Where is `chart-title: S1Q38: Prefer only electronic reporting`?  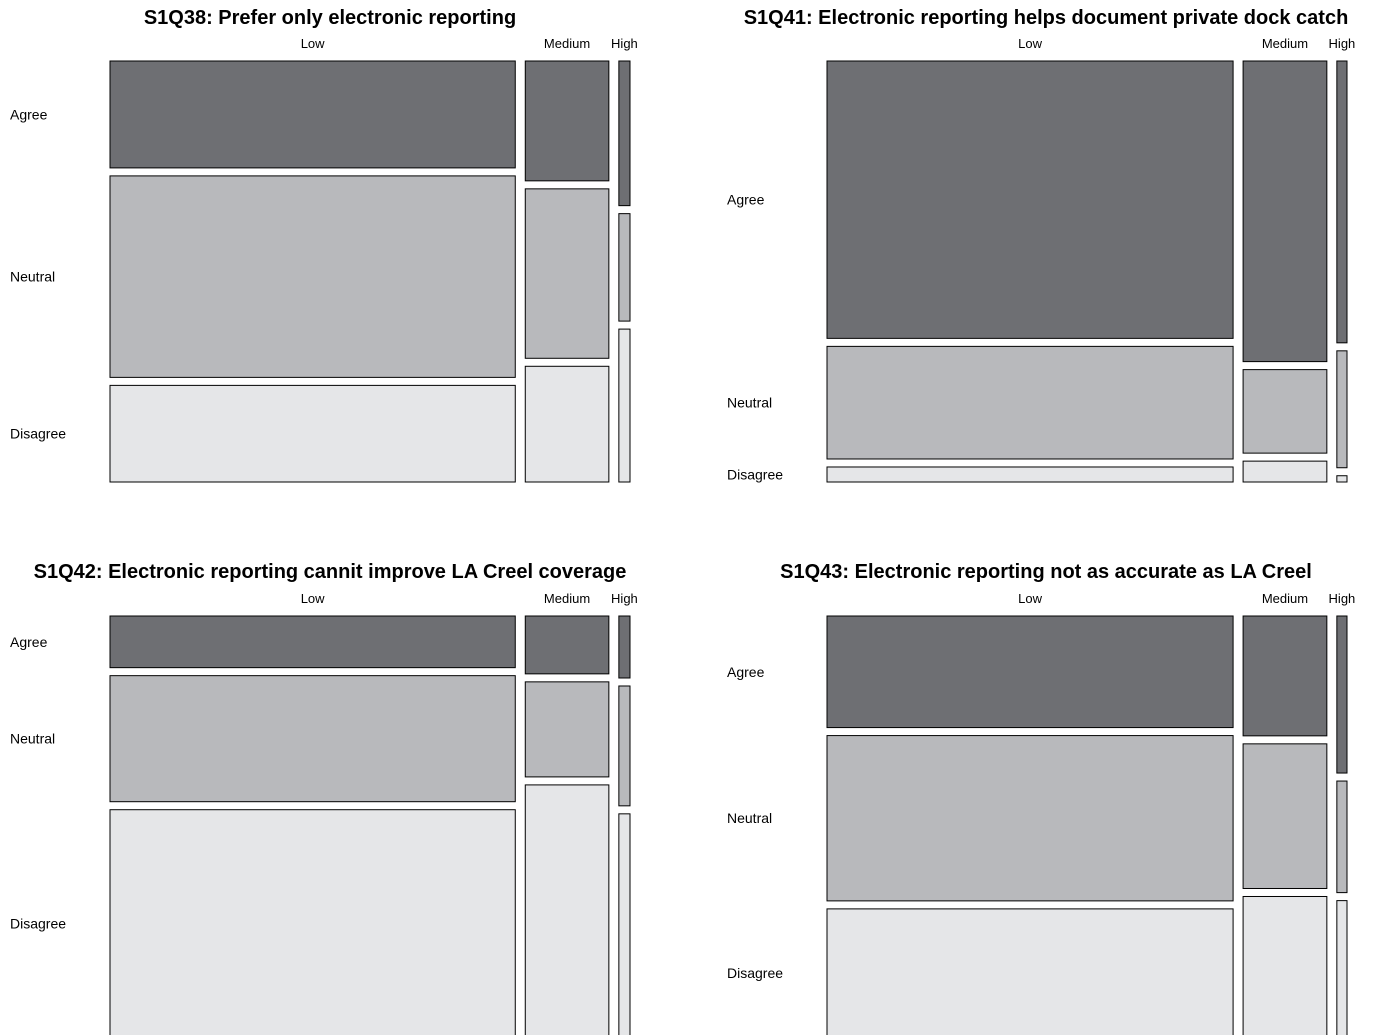
chart-title: S1Q38: Prefer only electronic reporting is located at coordinates (330, 18).